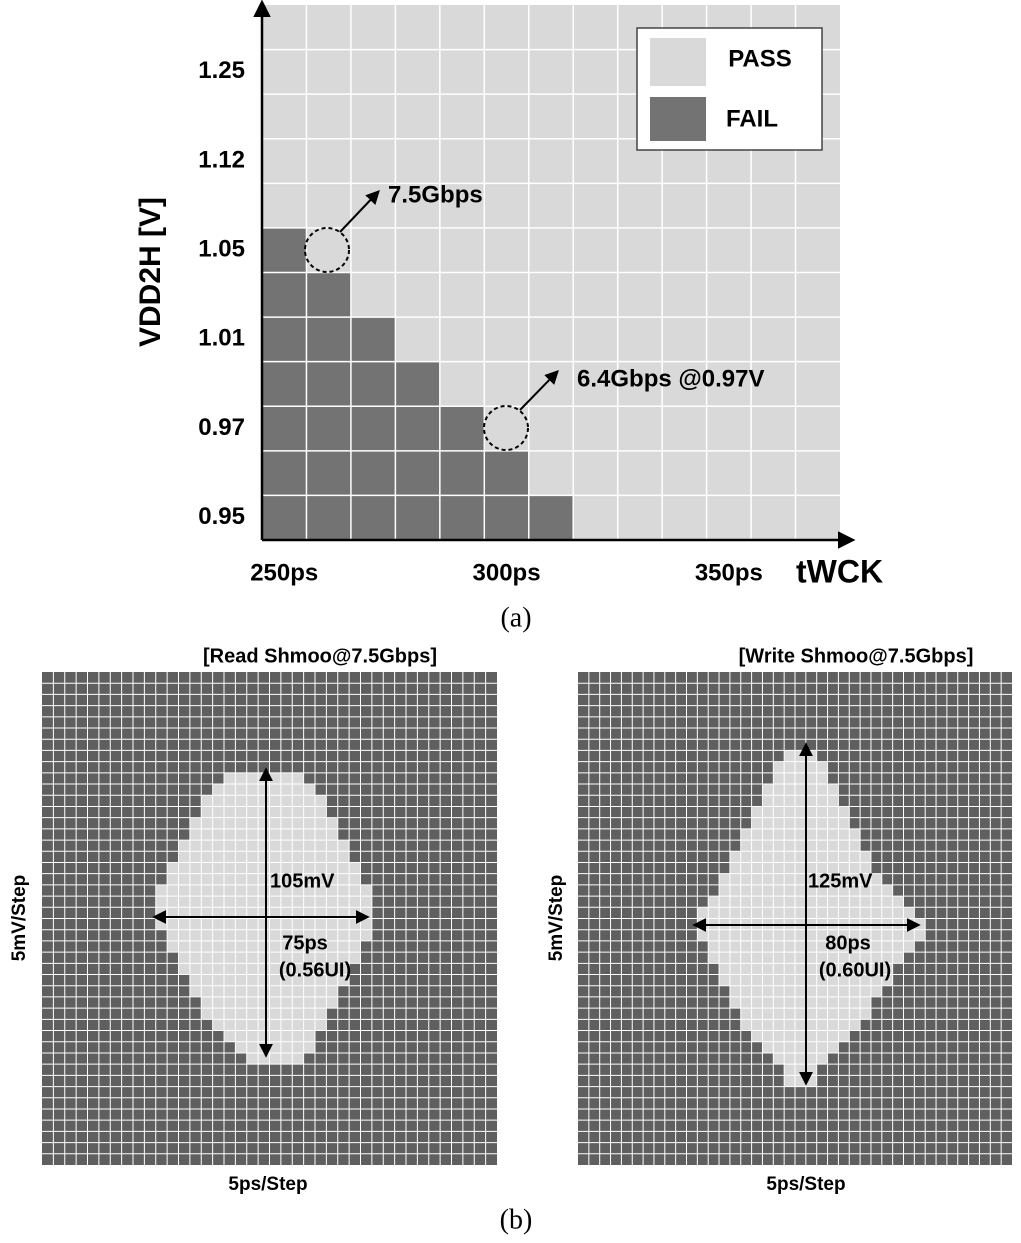 Image resolution: width=1021 pixels, height=1243 pixels. What do you see at coordinates (760, 58) in the screenshot?
I see `legend-label: PASS` at bounding box center [760, 58].